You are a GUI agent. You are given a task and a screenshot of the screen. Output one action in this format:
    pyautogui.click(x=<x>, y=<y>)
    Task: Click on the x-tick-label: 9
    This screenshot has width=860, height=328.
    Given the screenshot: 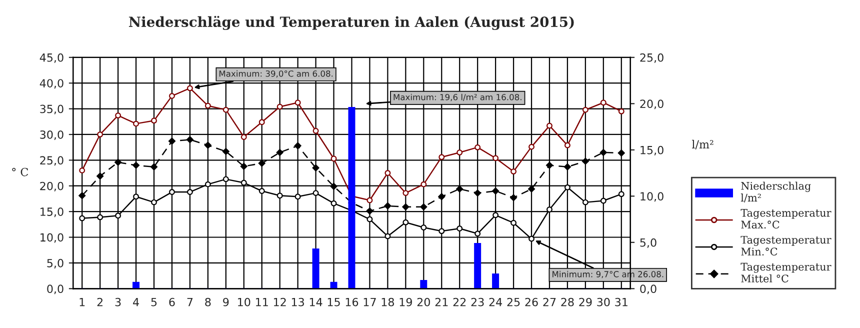 What is the action you would take?
    pyautogui.click(x=226, y=302)
    